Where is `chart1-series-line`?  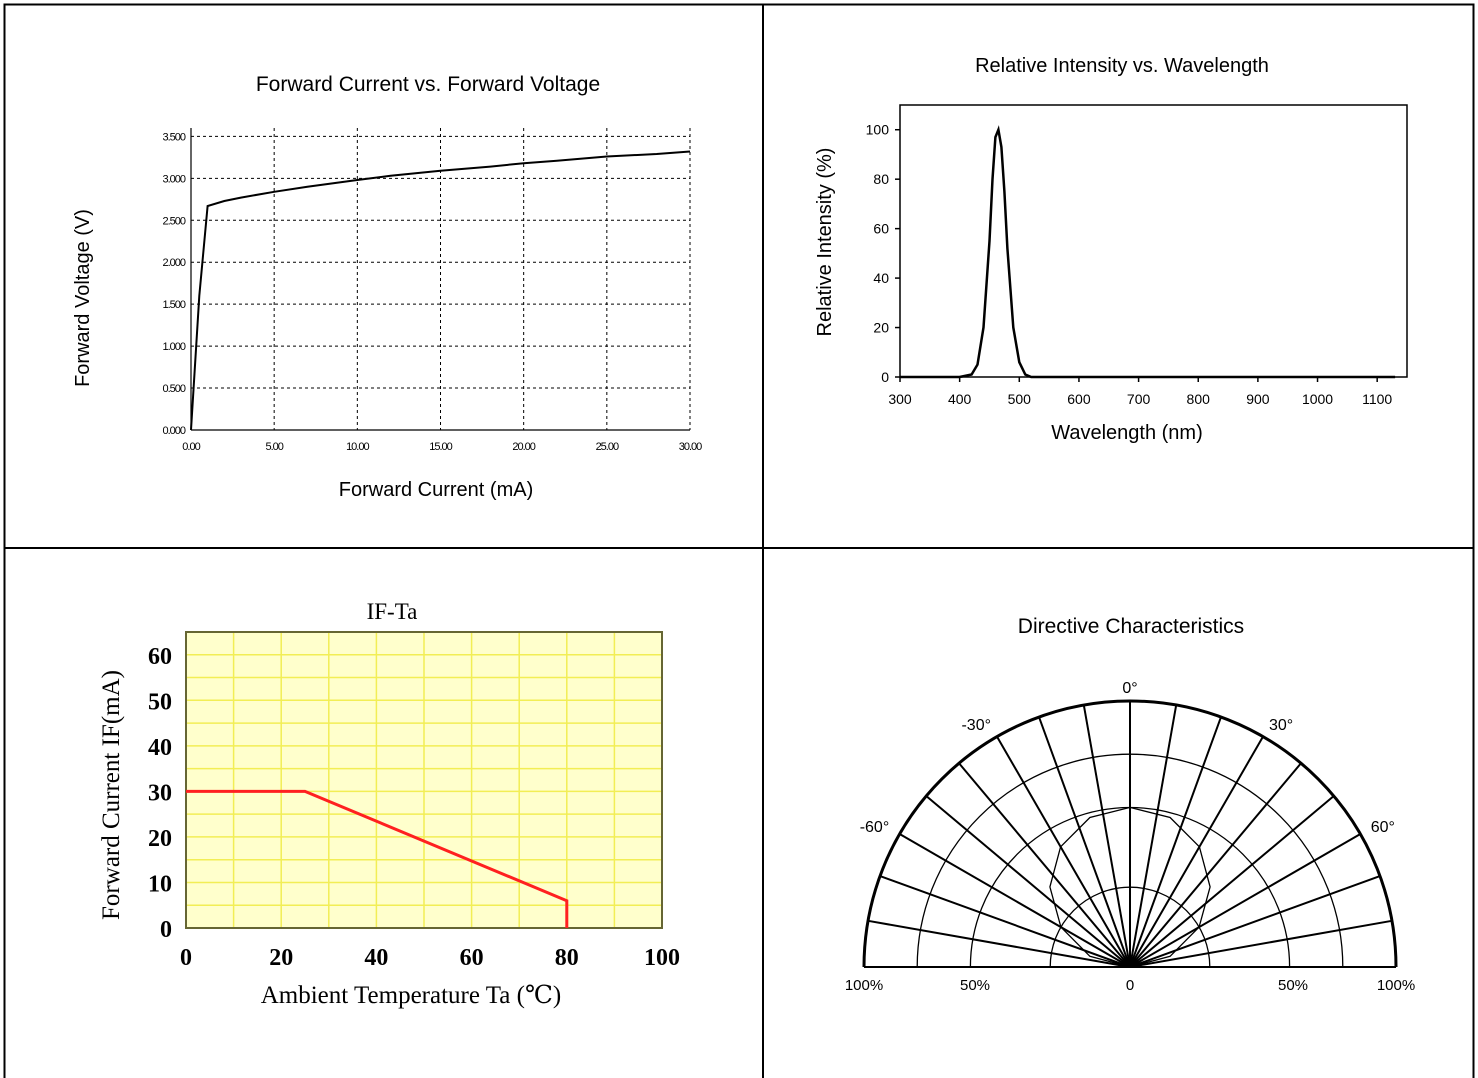
chart1-series-line is located at coordinates (440, 290).